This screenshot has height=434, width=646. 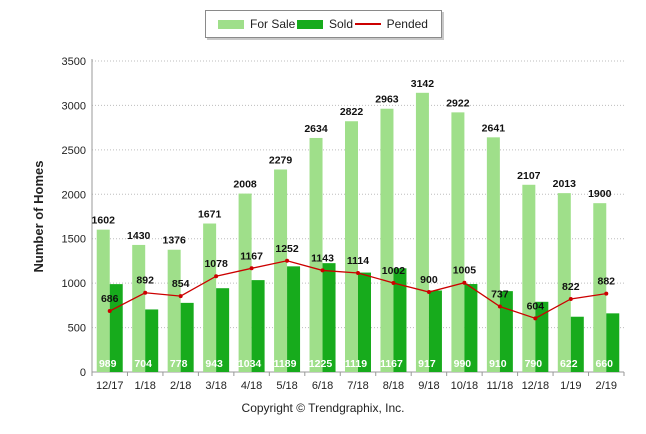 I want to click on for-sale-data-label: 2822, so click(x=352, y=112).